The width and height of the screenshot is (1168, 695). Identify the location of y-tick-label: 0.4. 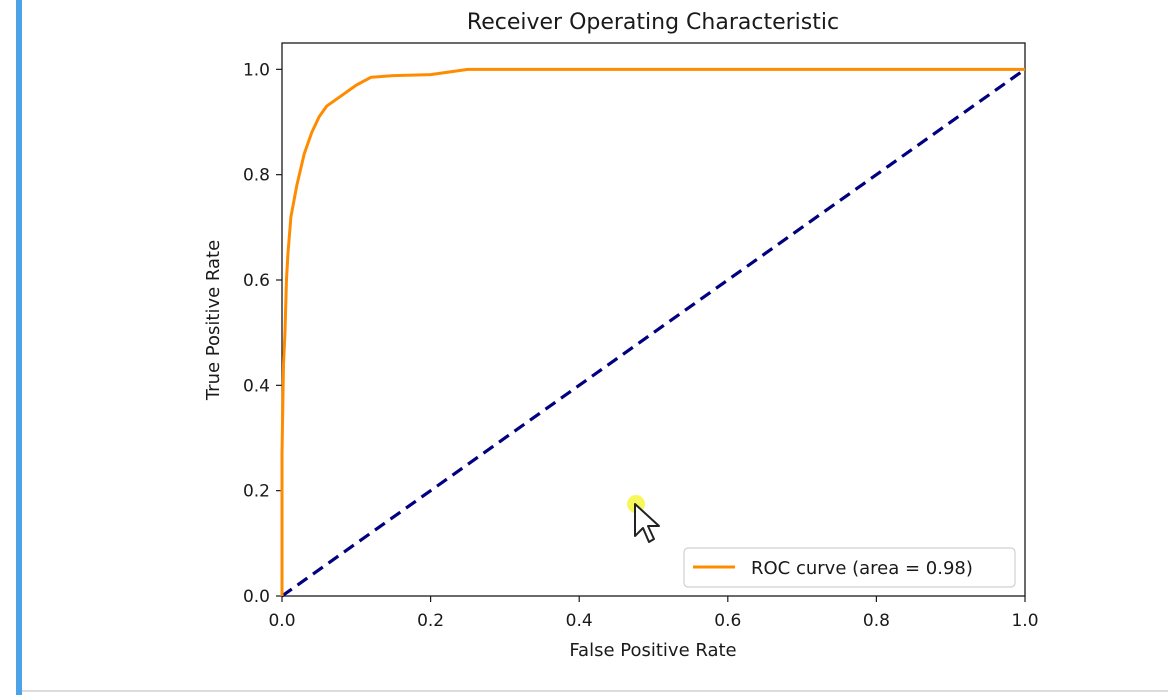
(256, 386).